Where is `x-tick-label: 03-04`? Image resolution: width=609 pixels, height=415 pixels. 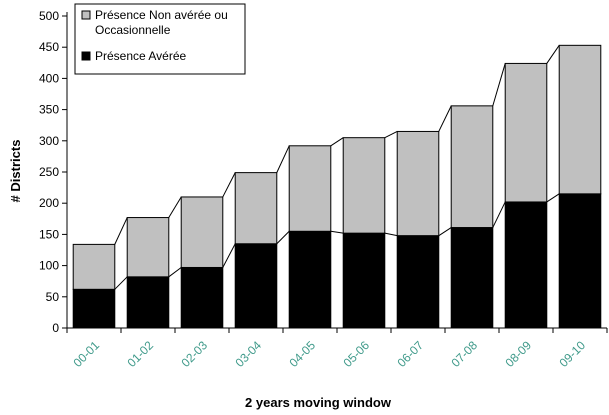
x-tick-label: 03-04 is located at coordinates (249, 354).